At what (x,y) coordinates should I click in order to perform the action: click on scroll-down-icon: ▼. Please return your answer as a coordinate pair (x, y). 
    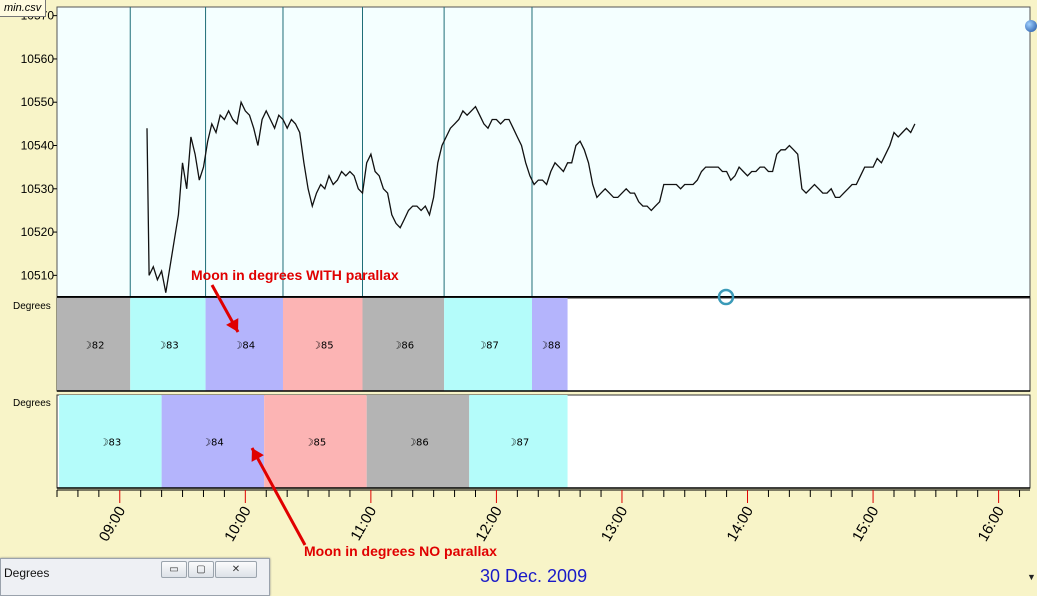
    Looking at the image, I should click on (1031, 577).